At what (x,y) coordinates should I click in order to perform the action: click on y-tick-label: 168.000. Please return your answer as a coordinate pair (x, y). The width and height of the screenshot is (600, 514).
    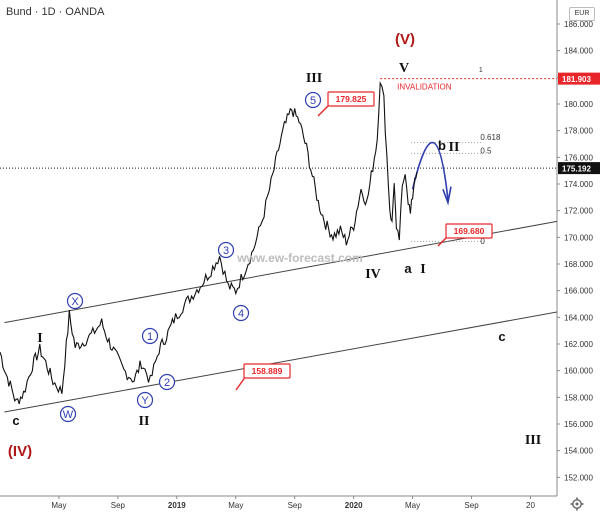
    Looking at the image, I should click on (578, 264).